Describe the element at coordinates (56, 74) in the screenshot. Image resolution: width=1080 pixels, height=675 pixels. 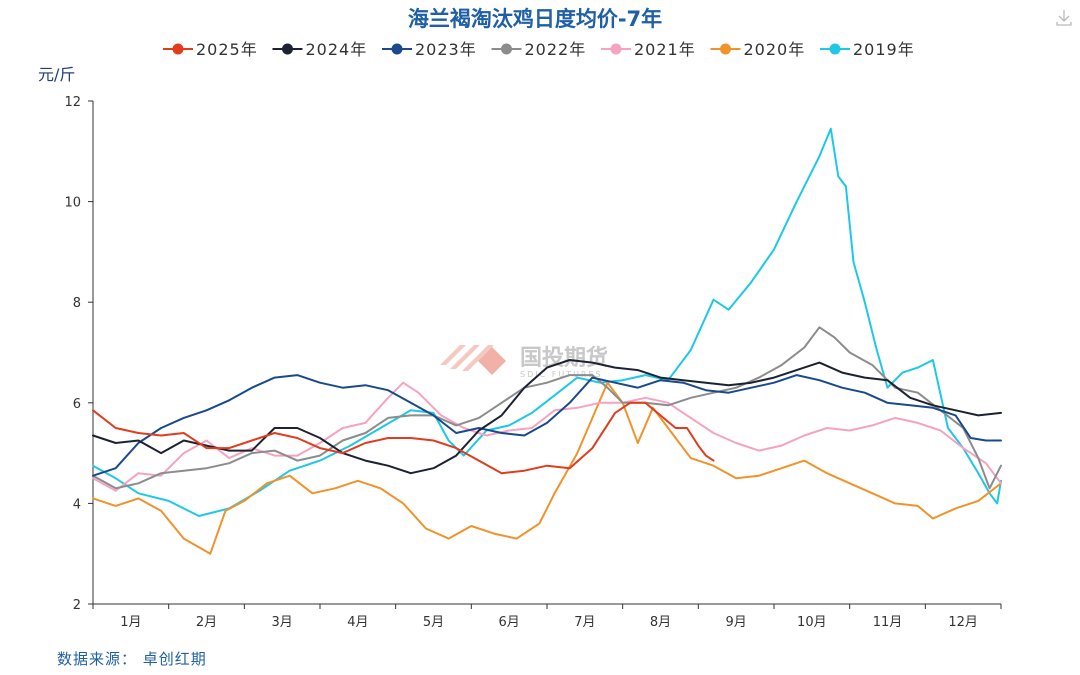
I see `y-axis-unit: 元/斤` at that location.